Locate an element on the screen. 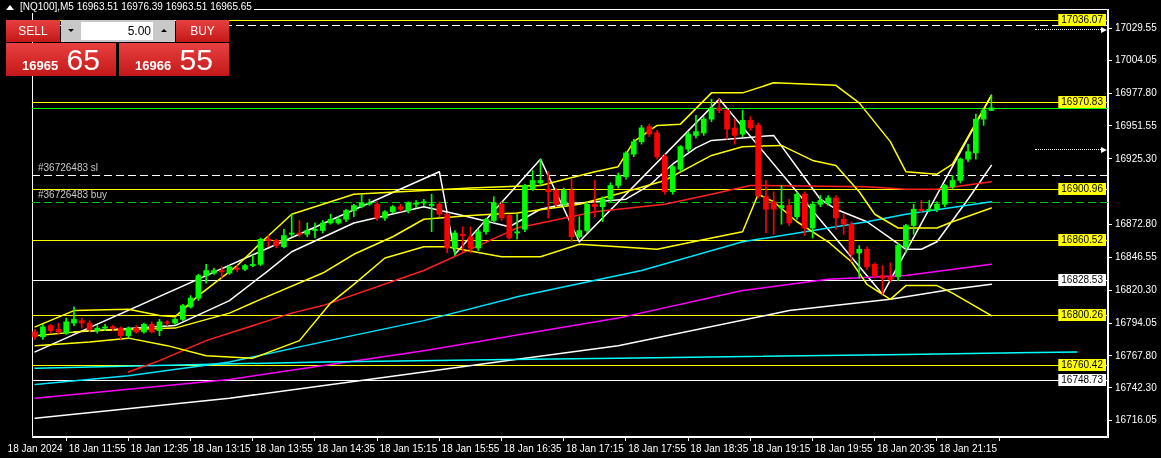 The width and height of the screenshot is (1161, 458). annotation: 16965 65 is located at coordinates (61, 60).